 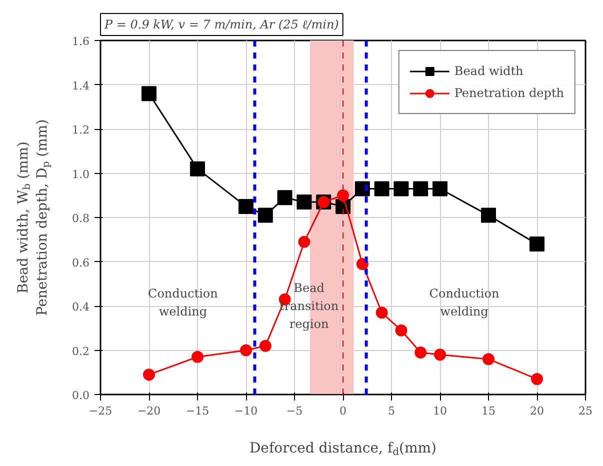 What do you see at coordinates (81, 174) in the screenshot?
I see `y-tick-label: 1.0` at bounding box center [81, 174].